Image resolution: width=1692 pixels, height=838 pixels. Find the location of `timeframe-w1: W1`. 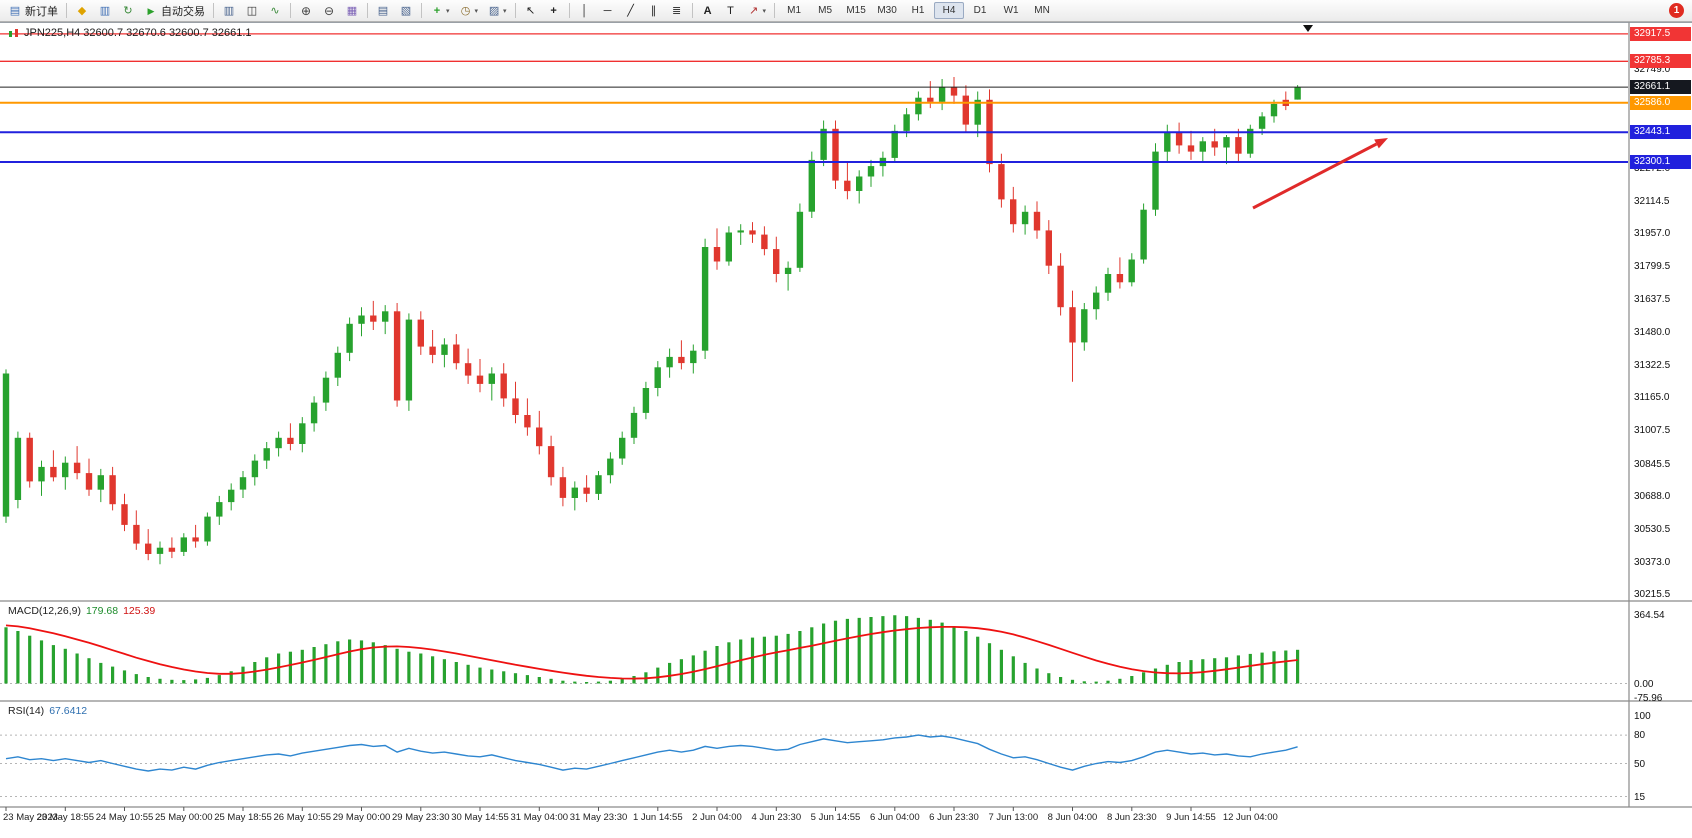

timeframe-w1: W1 is located at coordinates (1011, 10).